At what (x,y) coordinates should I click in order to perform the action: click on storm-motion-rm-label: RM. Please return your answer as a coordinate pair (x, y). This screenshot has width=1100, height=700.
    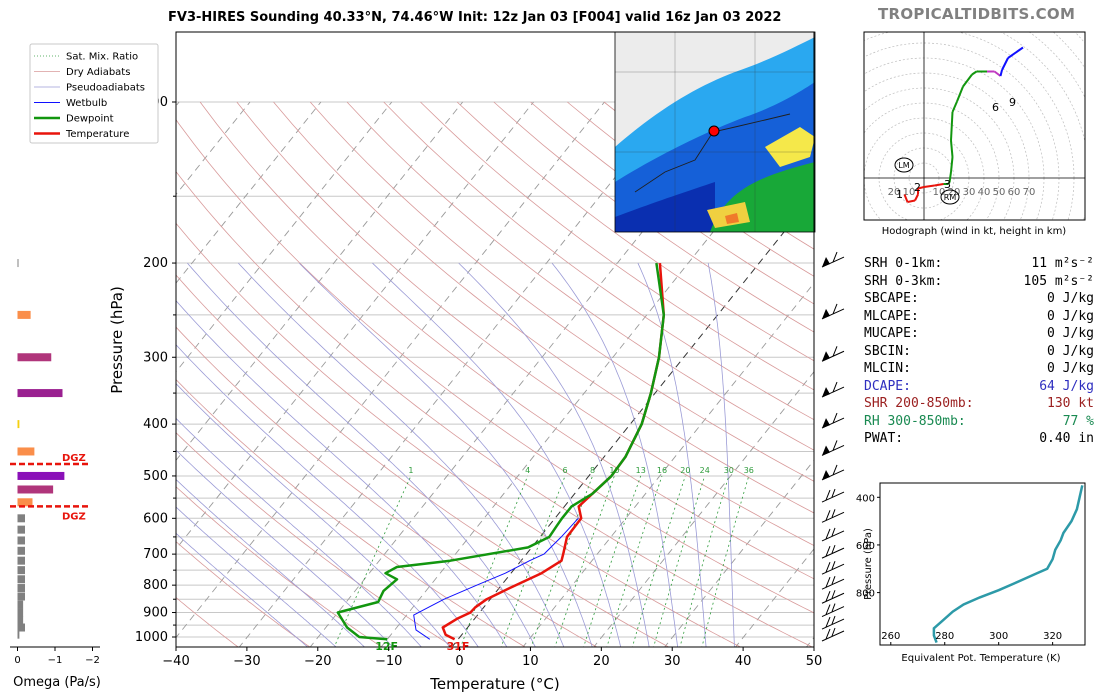
    Looking at the image, I should click on (950, 197).